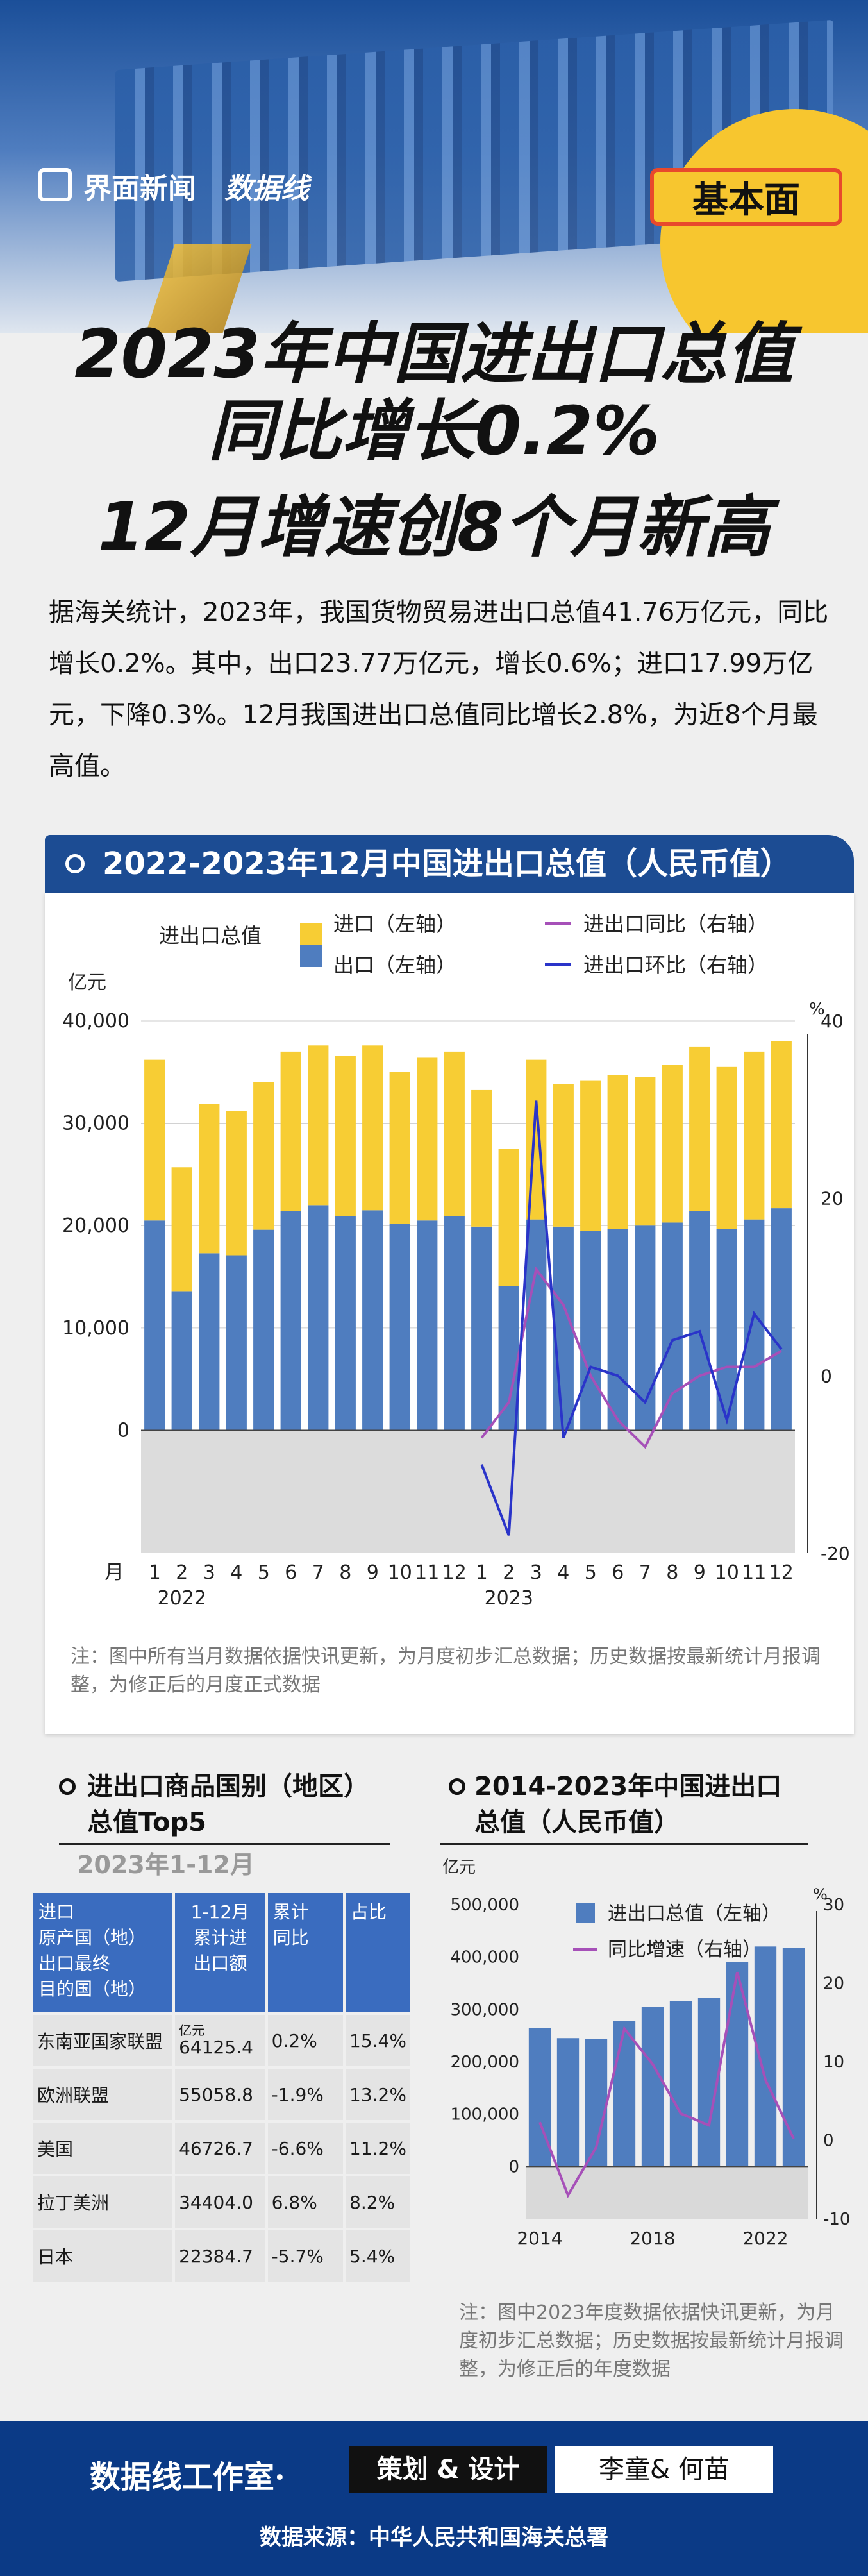  Describe the element at coordinates (216, 2047) in the screenshot. I see `row-value: 64125.4` at that location.